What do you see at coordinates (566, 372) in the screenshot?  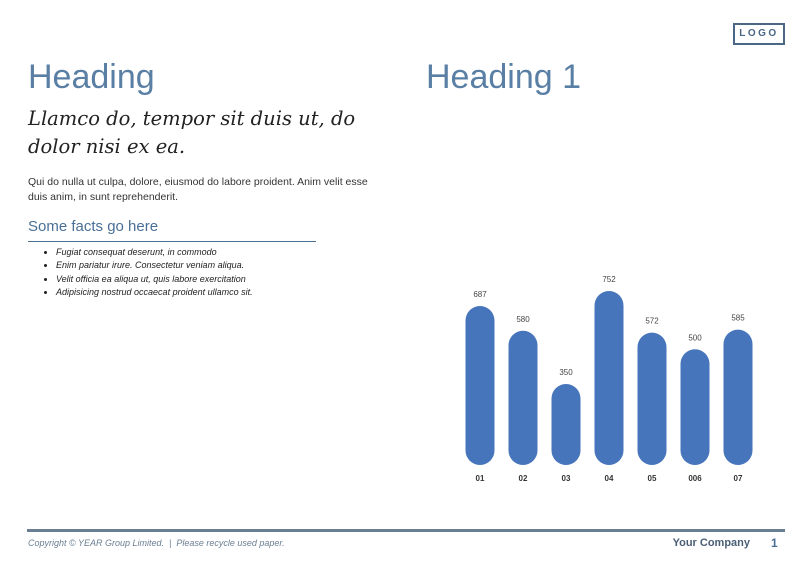 I see `data-label: 350` at bounding box center [566, 372].